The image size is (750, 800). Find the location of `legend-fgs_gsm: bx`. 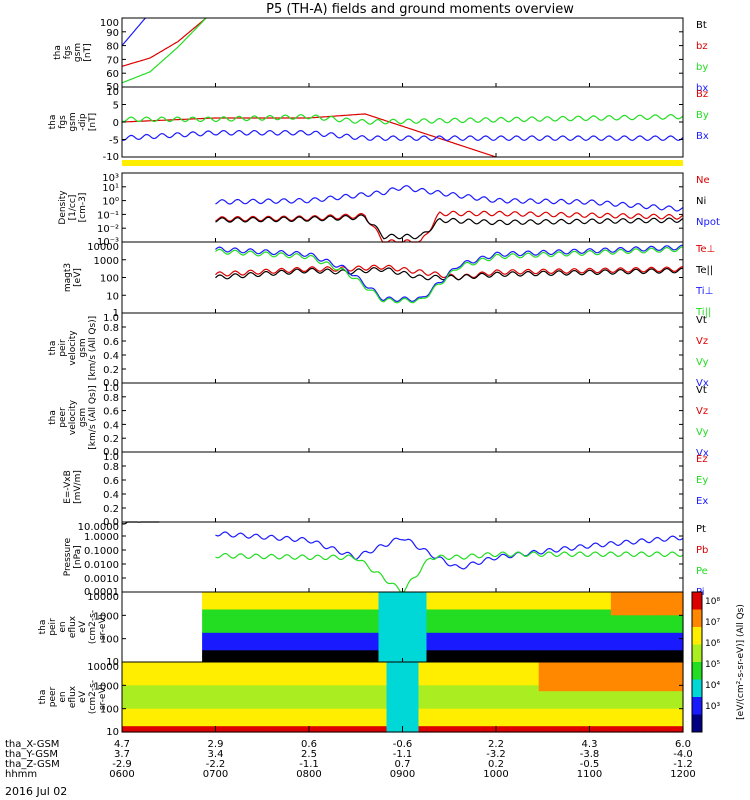

legend-fgs_gsm: bx is located at coordinates (702, 88).